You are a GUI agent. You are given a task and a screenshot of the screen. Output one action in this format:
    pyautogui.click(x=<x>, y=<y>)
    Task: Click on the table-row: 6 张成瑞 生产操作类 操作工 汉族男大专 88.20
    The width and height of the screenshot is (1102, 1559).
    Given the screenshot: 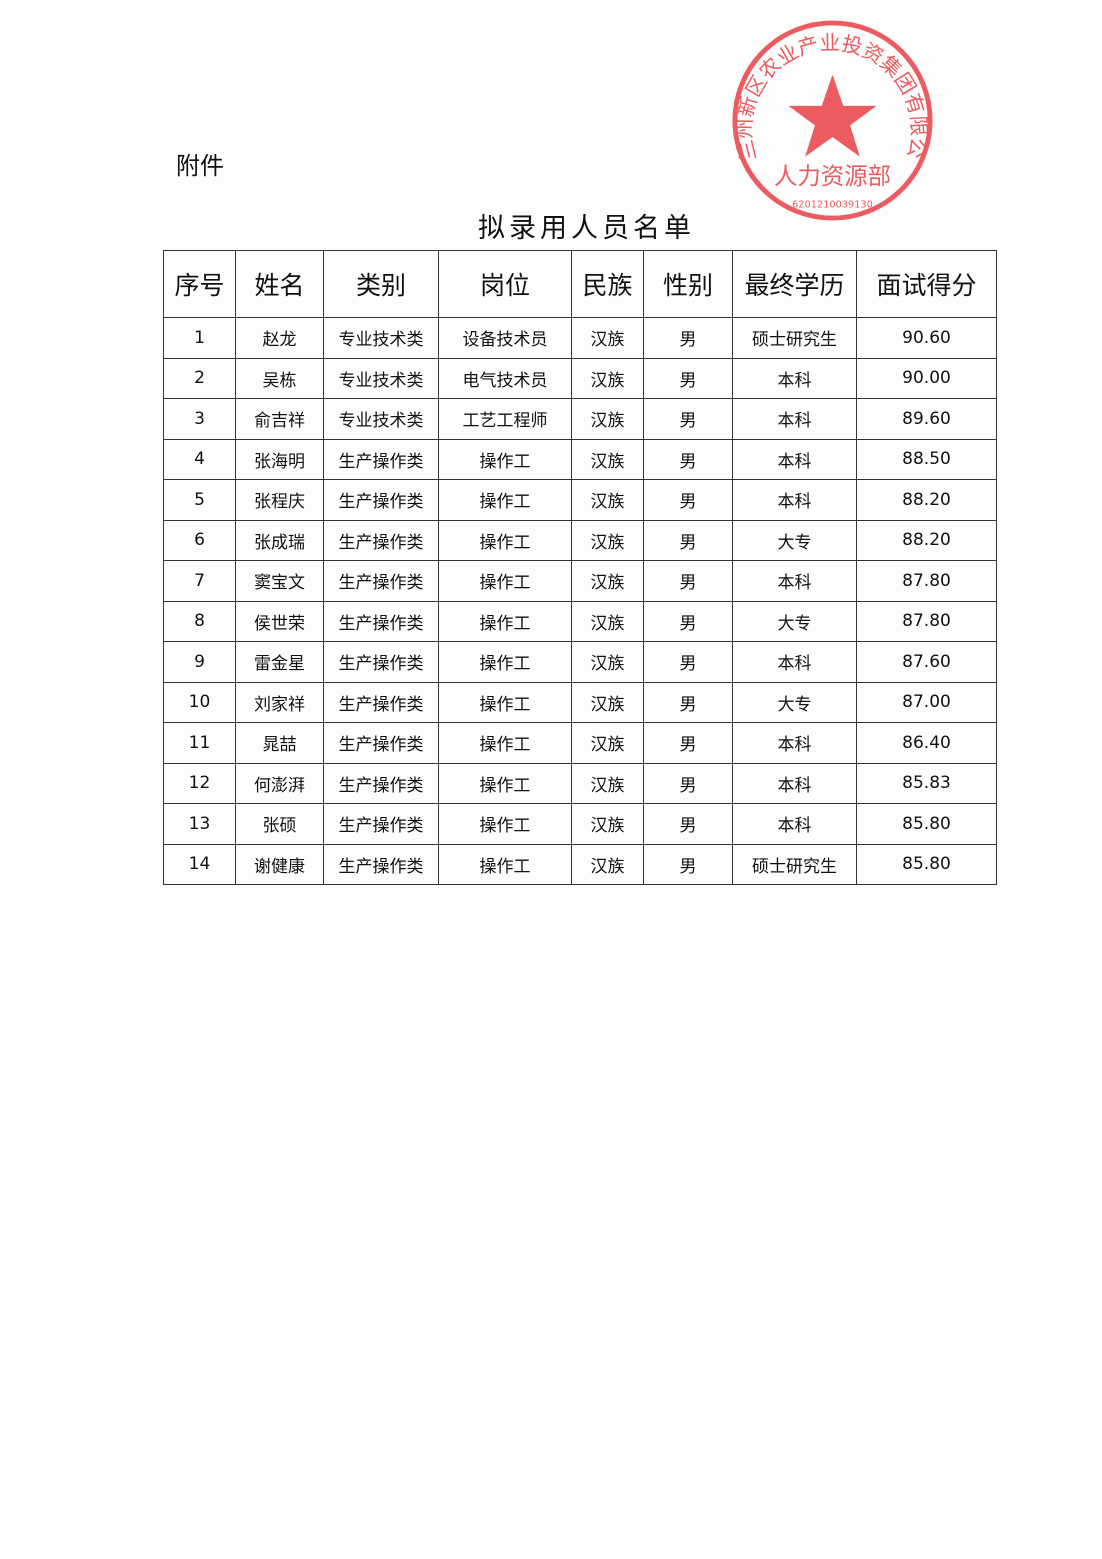 What is the action you would take?
    pyautogui.click(x=580, y=540)
    